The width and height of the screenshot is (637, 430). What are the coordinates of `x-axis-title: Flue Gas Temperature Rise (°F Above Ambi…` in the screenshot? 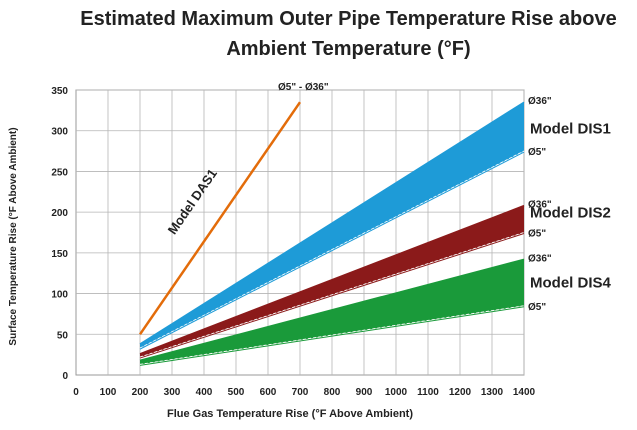 It's located at (290, 414).